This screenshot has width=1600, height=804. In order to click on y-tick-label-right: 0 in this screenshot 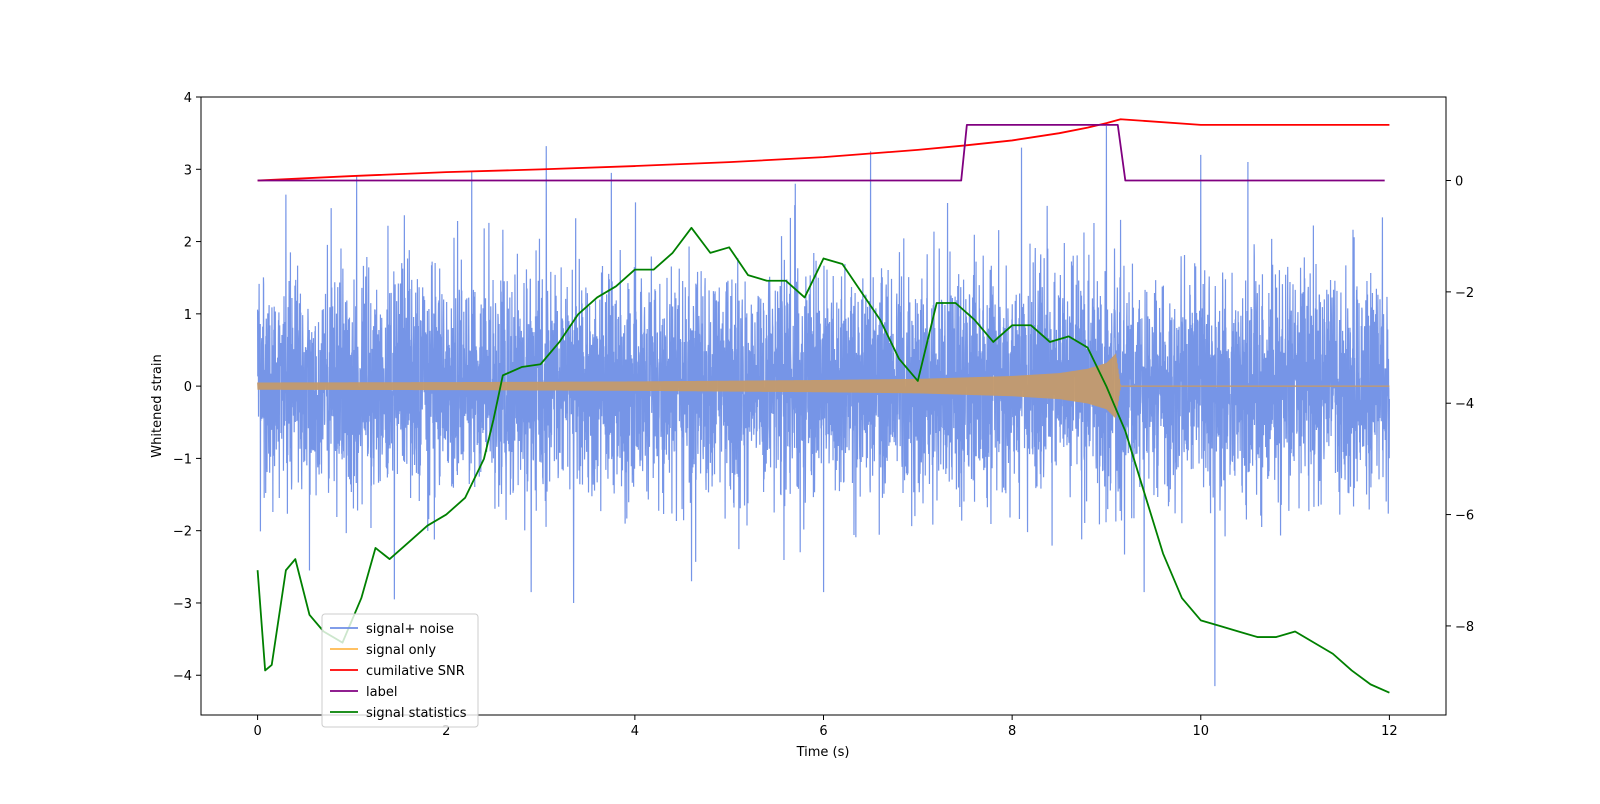, I will do `click(1459, 182)`.